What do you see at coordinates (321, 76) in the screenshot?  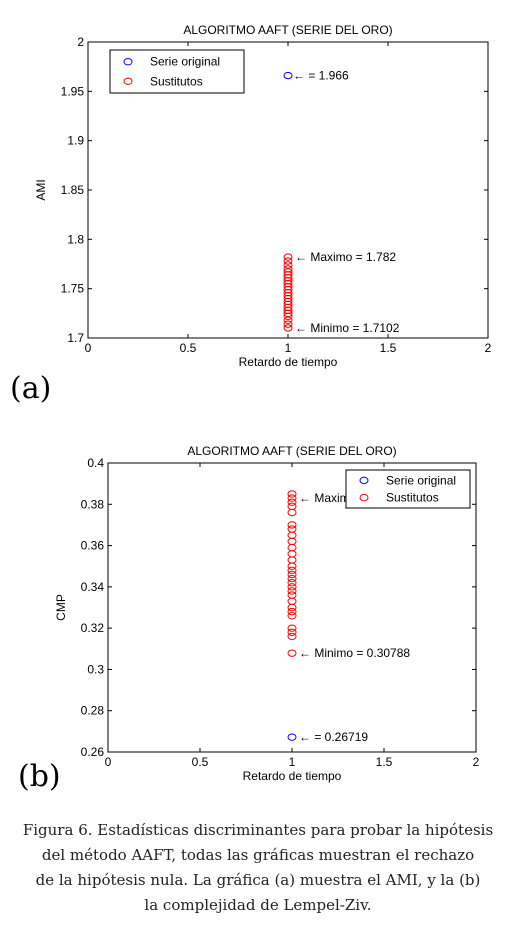 I see `data-annotation: ← = 1.966` at bounding box center [321, 76].